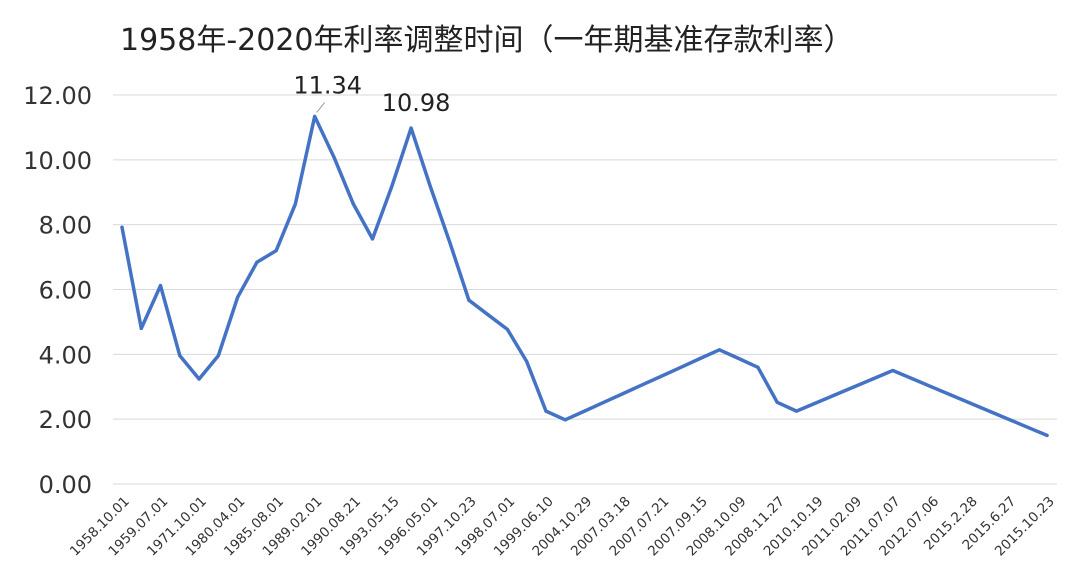 The width and height of the screenshot is (1080, 588). What do you see at coordinates (65, 420) in the screenshot?
I see `y-tick-label: 2.00` at bounding box center [65, 420].